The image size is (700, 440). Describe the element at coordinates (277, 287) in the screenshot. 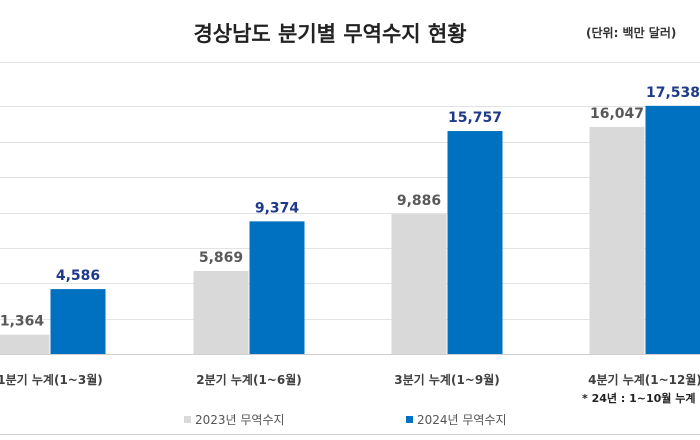

I see `bar-2024-q2` at that location.